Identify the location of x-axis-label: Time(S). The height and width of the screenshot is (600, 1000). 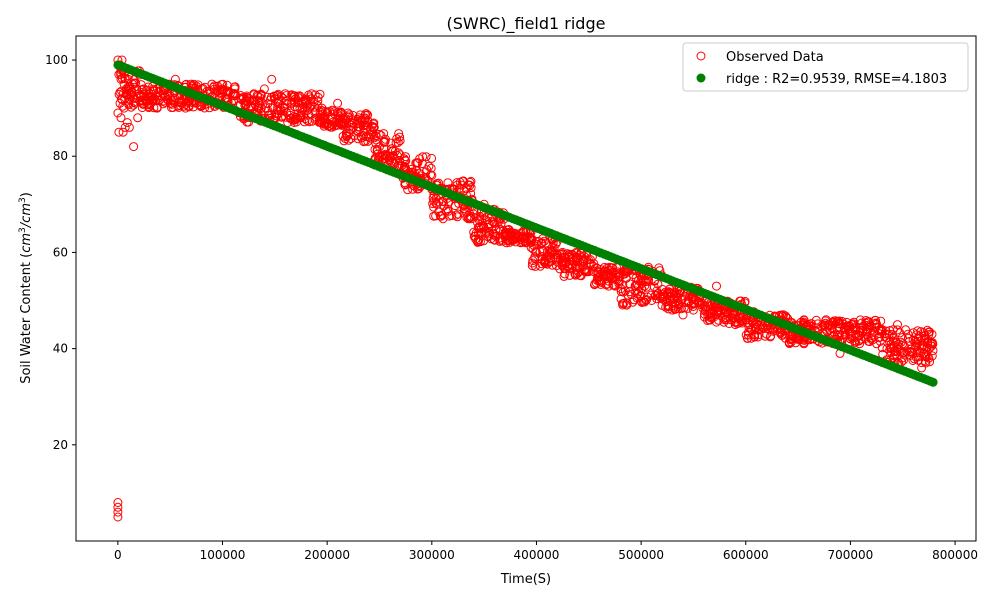
(525, 579).